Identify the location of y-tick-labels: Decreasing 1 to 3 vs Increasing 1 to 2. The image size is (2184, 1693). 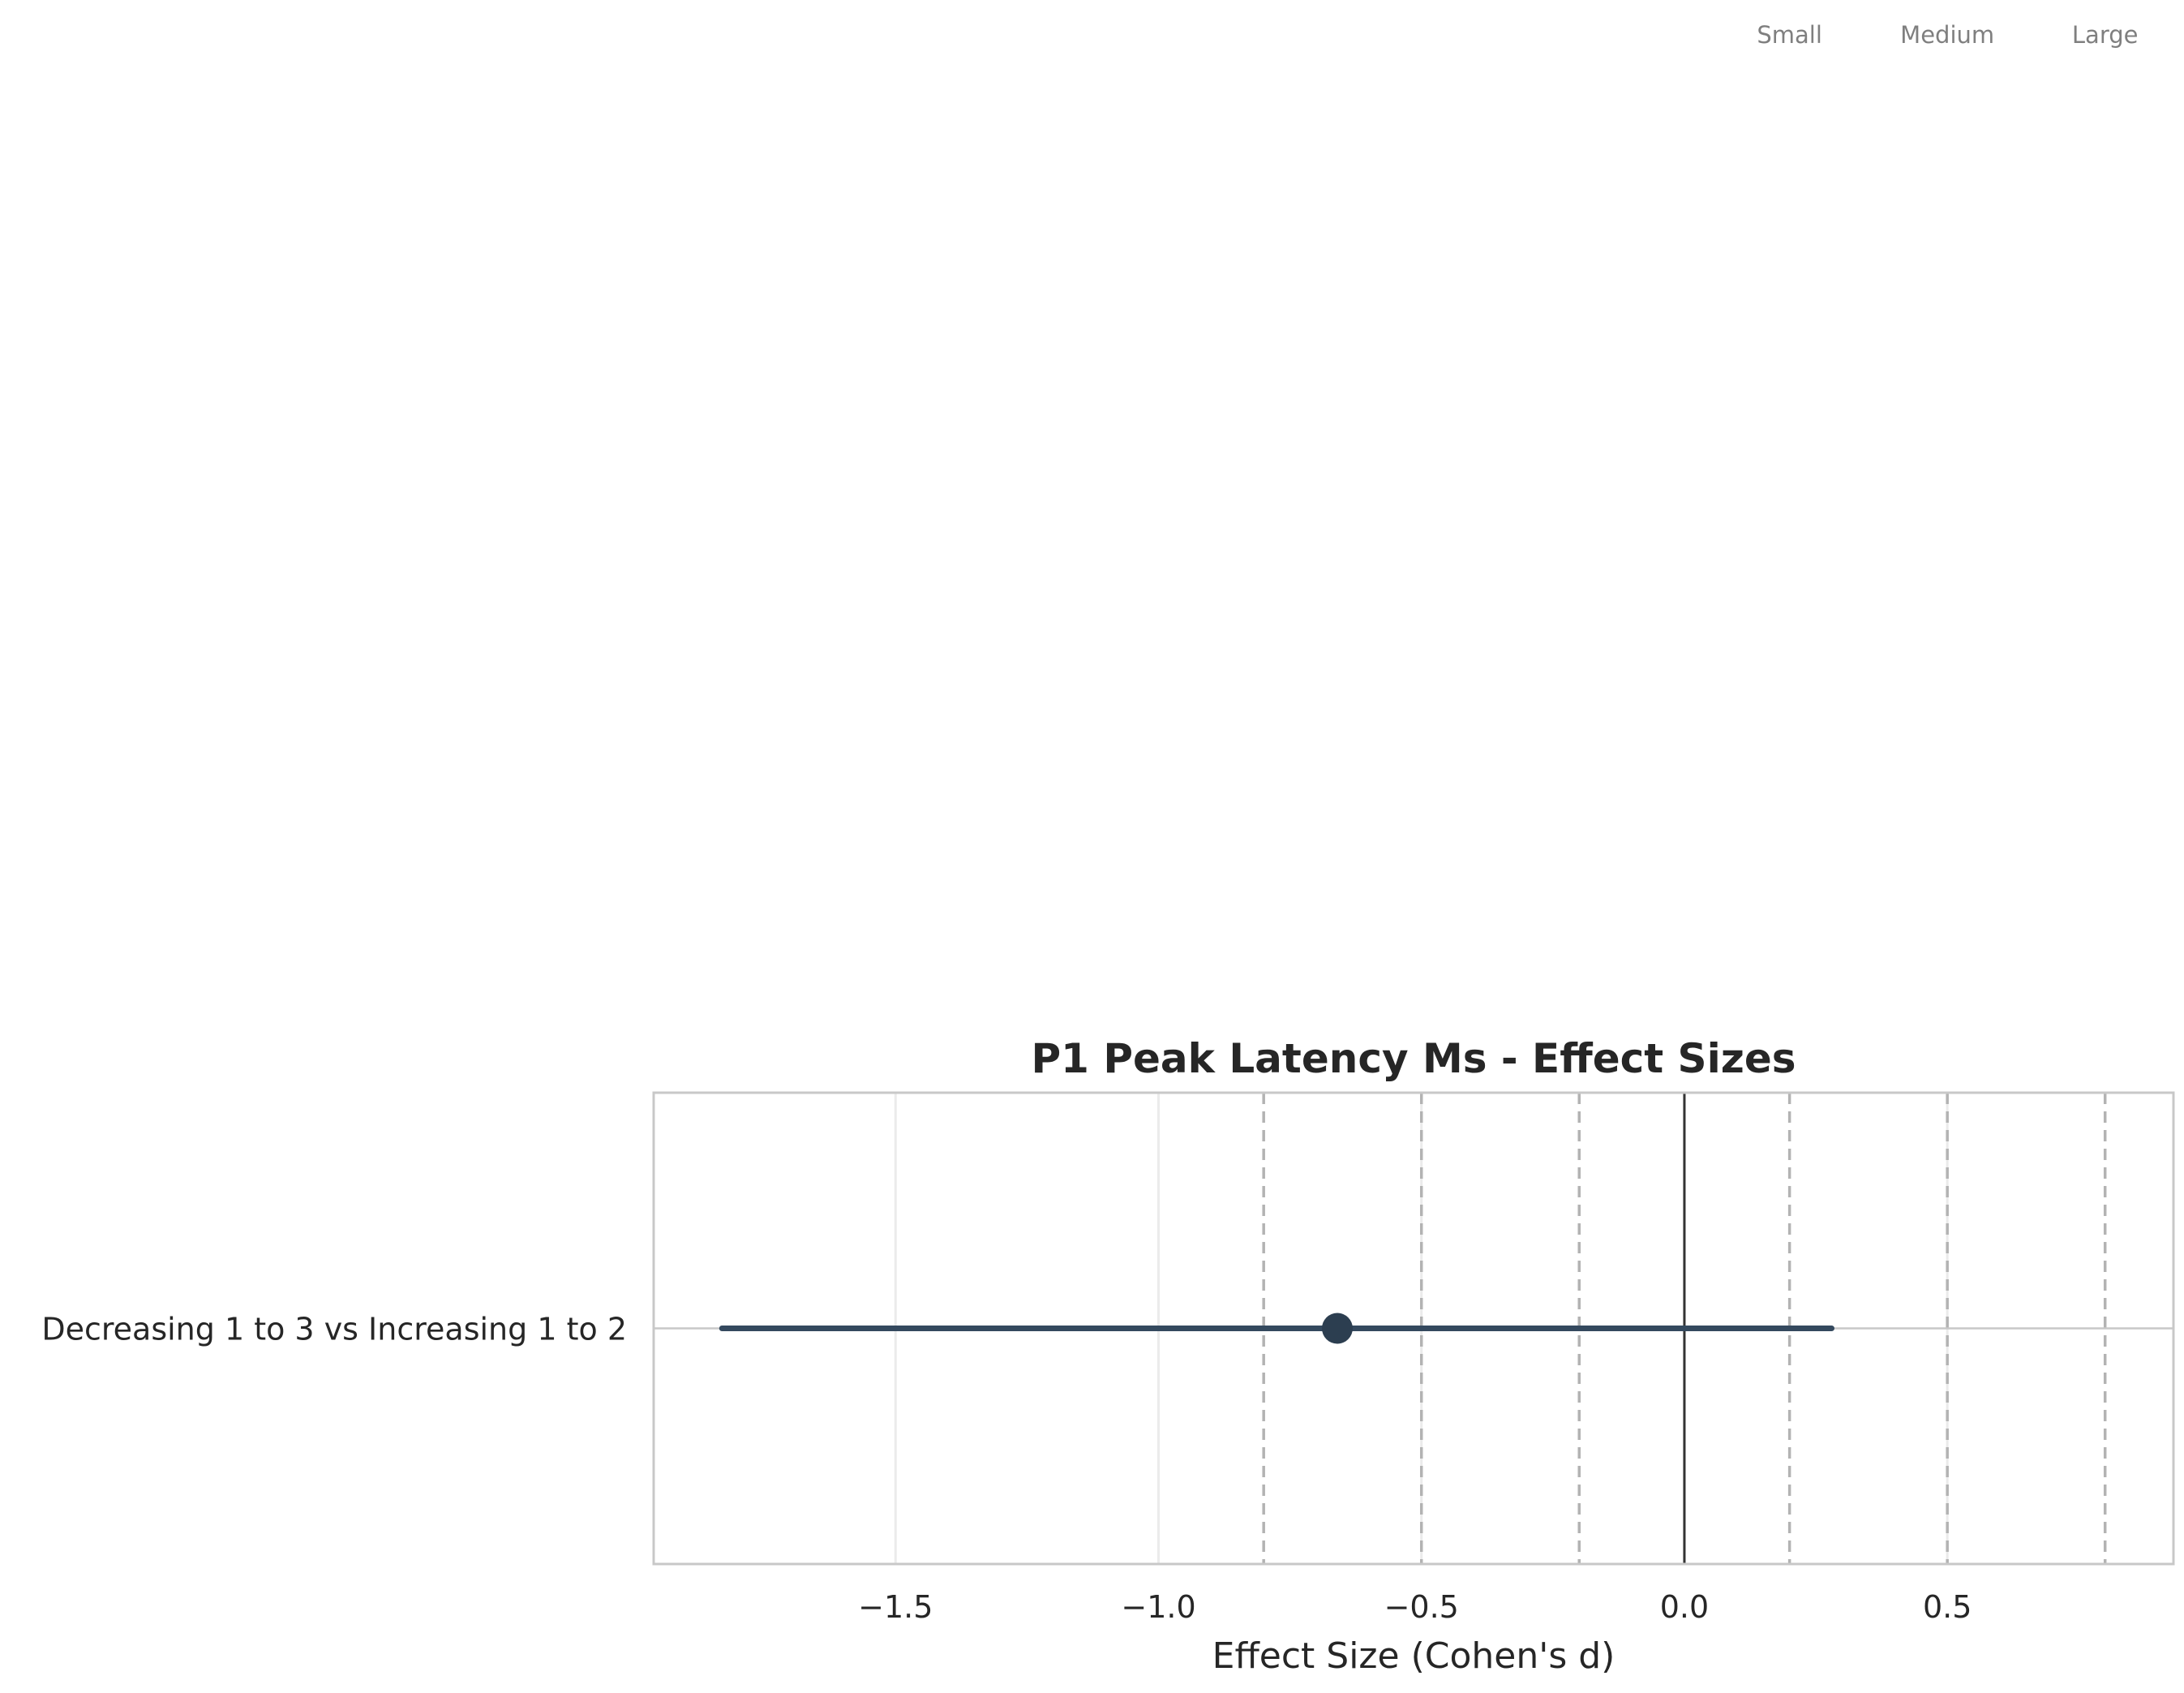
(334, 1329).